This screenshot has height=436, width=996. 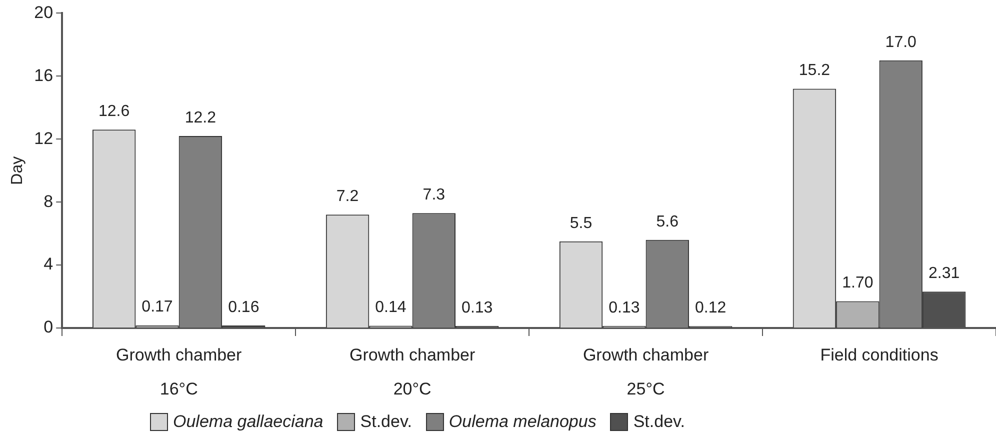 I want to click on legend-label: Oulema gallaeciana, so click(x=248, y=422).